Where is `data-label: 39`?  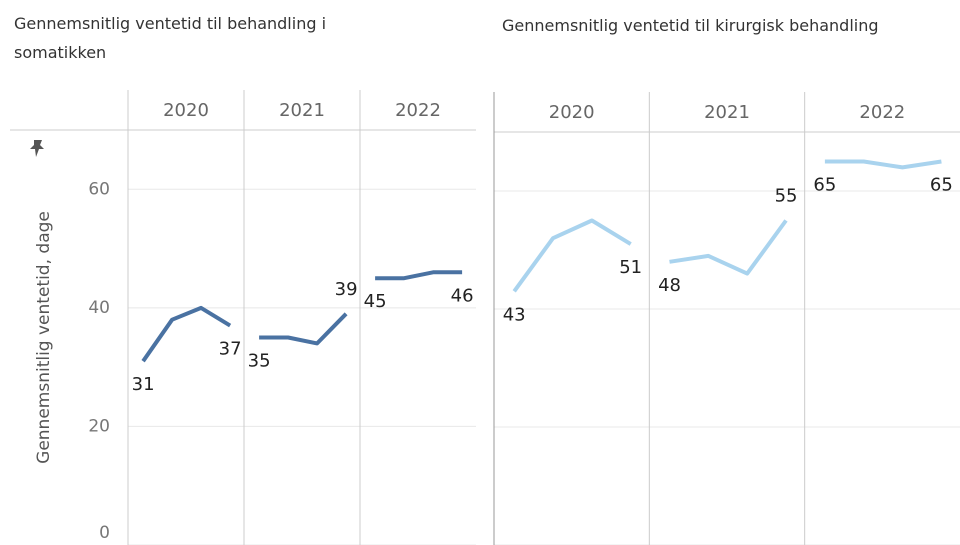 data-label: 39 is located at coordinates (346, 289).